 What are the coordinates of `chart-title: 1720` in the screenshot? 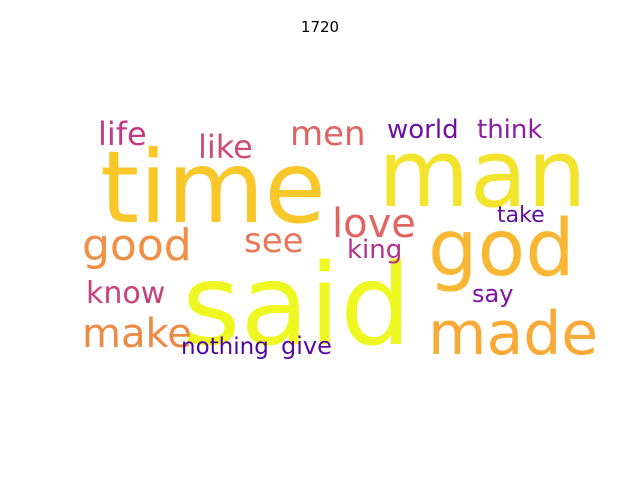 It's located at (320, 27).